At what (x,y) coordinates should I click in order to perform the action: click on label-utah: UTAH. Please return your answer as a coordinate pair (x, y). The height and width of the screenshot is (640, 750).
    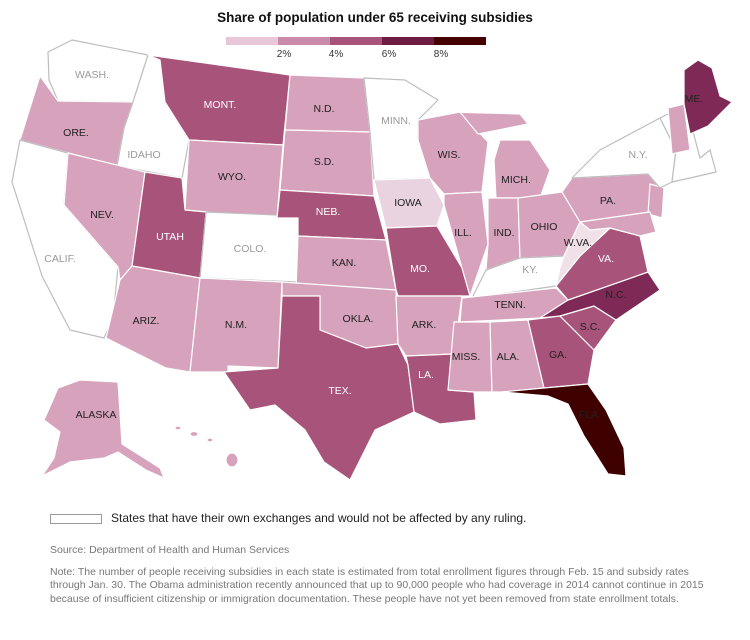
    Looking at the image, I should click on (170, 237).